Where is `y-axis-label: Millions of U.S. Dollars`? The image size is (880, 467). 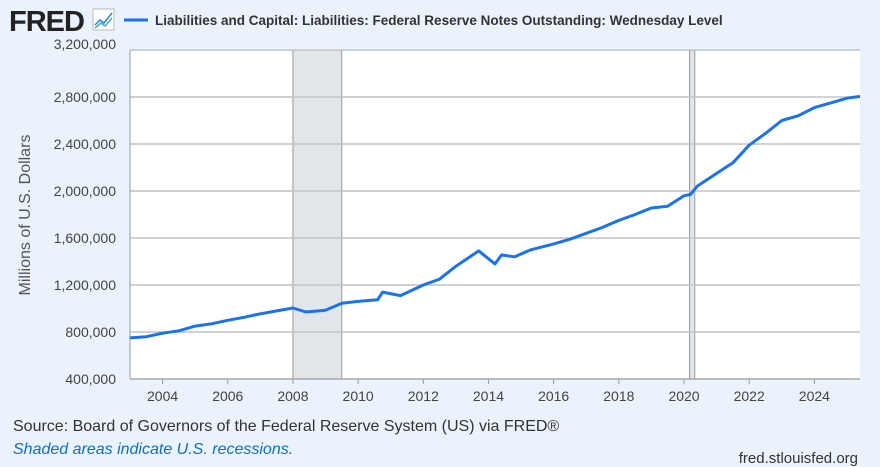
y-axis-label: Millions of U.S. Dollars is located at coordinates (25, 215).